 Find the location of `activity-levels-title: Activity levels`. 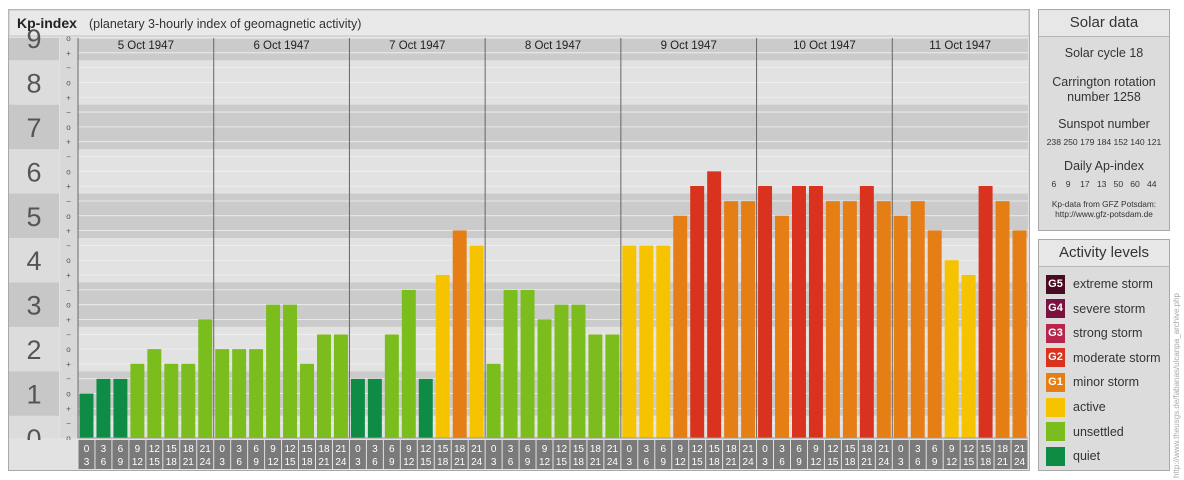

activity-levels-title: Activity levels is located at coordinates (1104, 253).